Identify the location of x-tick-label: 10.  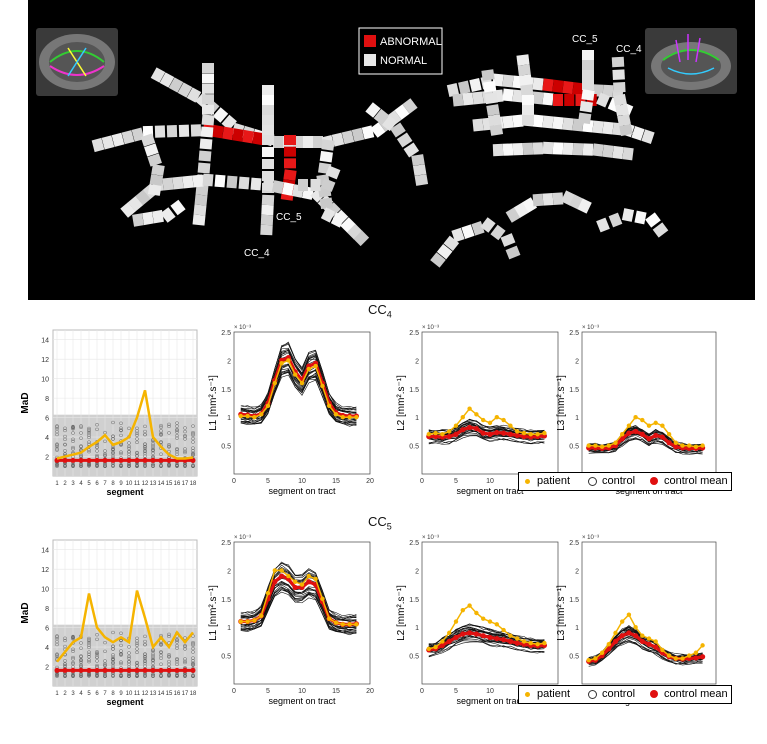
(302, 691).